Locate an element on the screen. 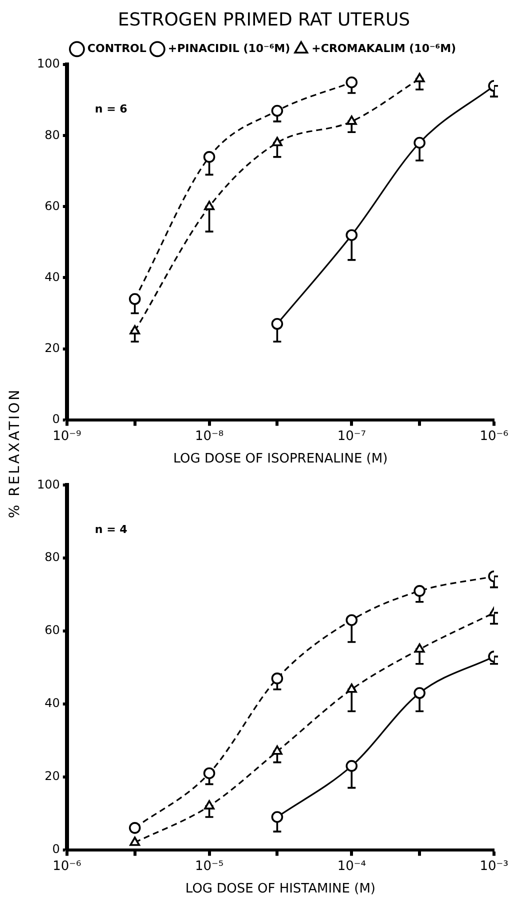 The image size is (516, 923). legend-label: +PINACIDIL (10⁻⁶M) is located at coordinates (229, 48).